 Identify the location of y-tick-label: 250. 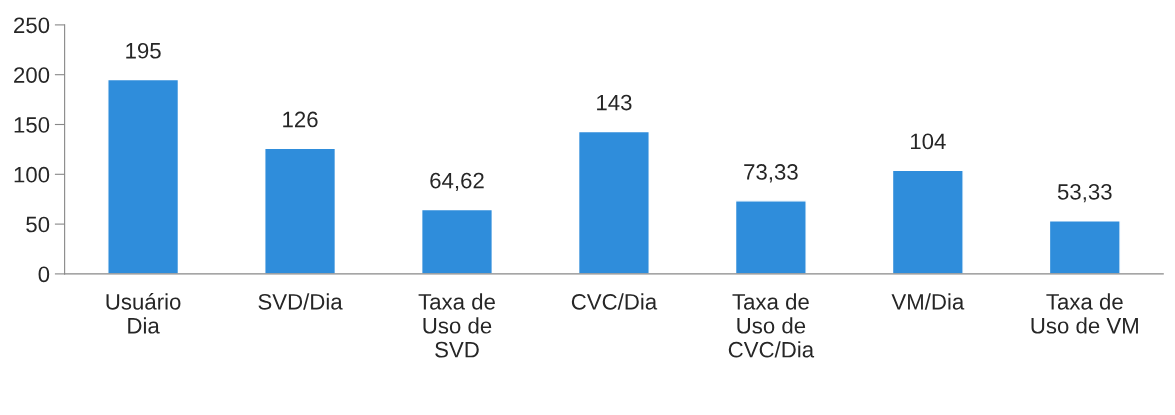
(32, 25).